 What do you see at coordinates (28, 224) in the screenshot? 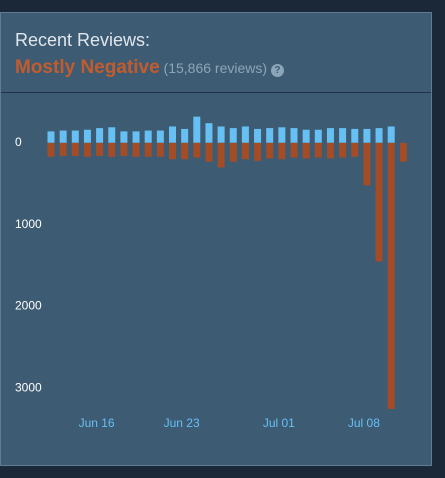
I see `y-tick-label: 1000` at bounding box center [28, 224].